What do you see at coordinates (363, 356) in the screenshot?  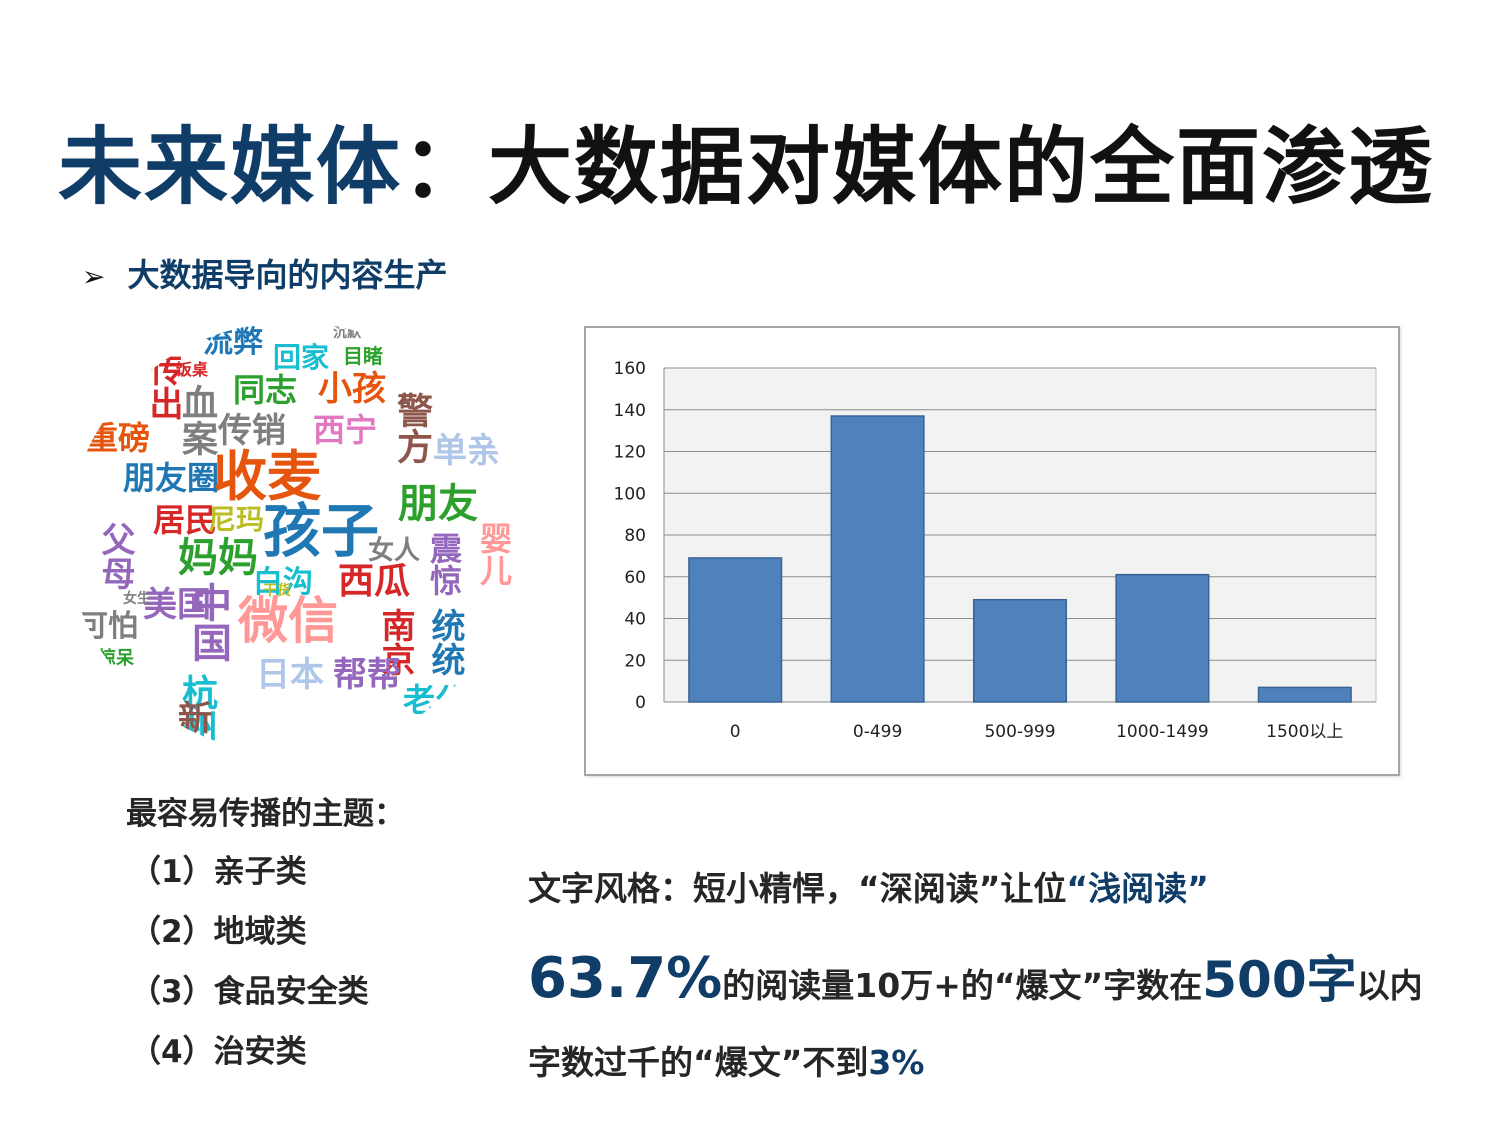 I see `word-cloud-word: 目睹` at bounding box center [363, 356].